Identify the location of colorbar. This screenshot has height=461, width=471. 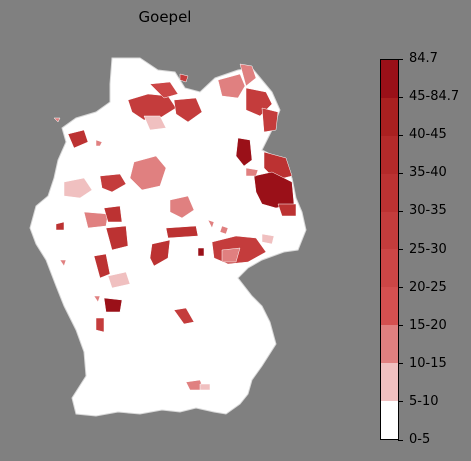
(389, 249).